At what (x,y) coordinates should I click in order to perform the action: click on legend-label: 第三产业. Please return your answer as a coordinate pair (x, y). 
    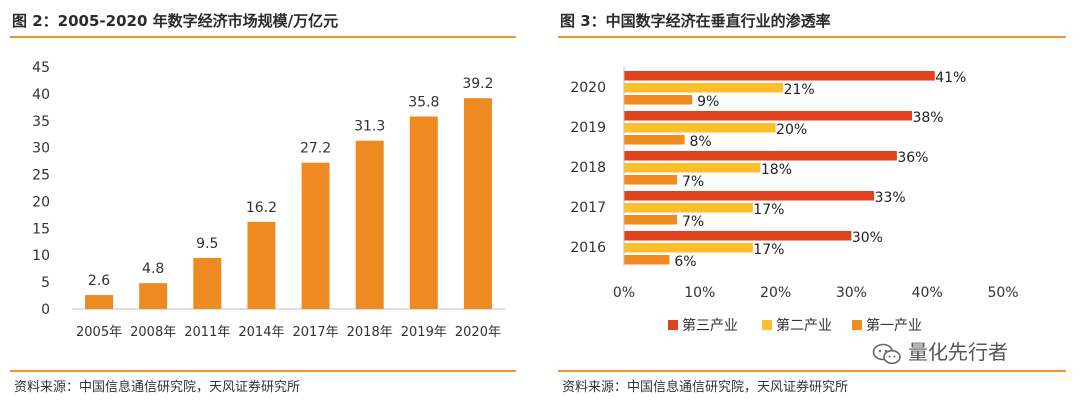
    Looking at the image, I should click on (710, 325).